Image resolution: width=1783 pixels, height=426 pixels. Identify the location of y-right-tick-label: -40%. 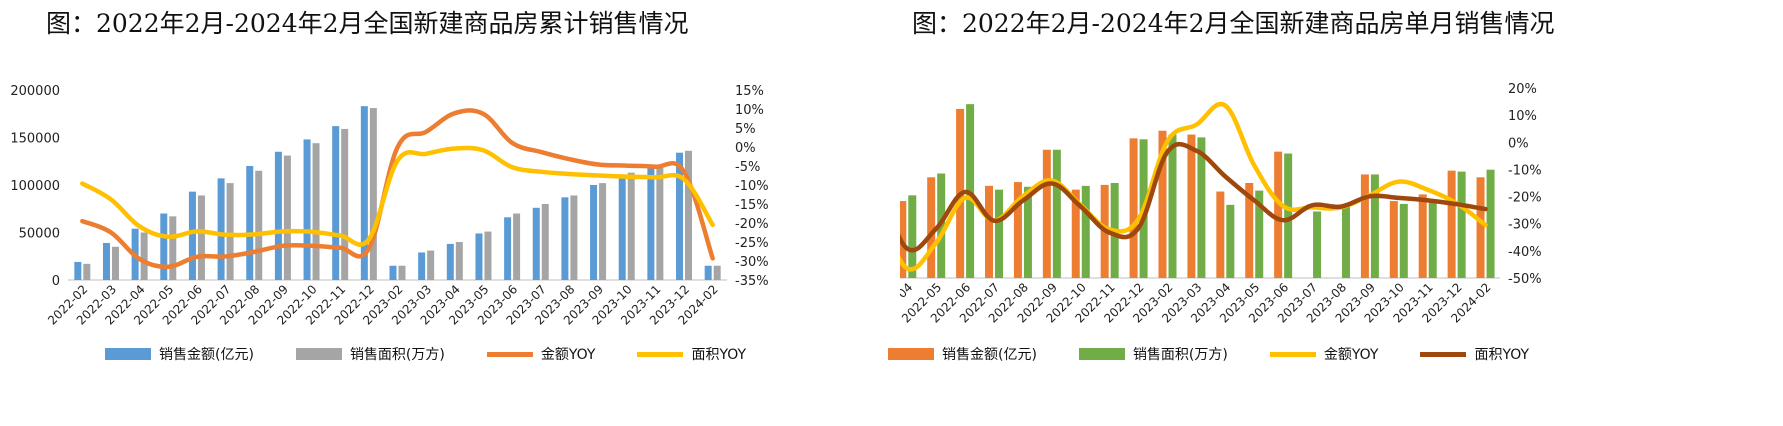
(1525, 252).